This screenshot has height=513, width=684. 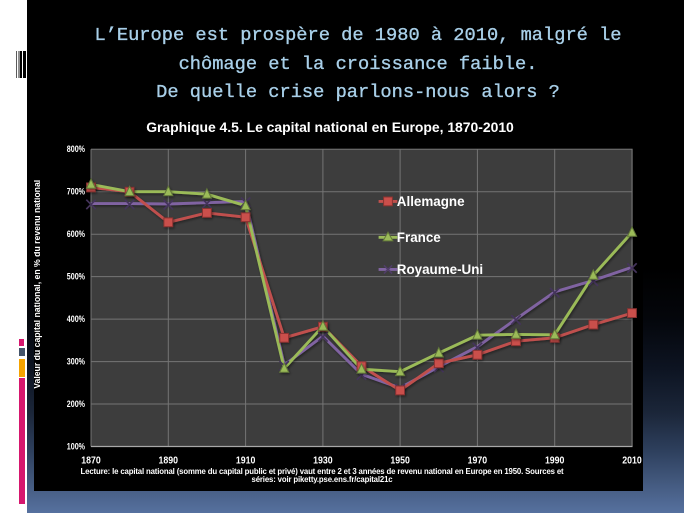 What do you see at coordinates (76, 149) in the screenshot?
I see `svg-text: 800%` at bounding box center [76, 149].